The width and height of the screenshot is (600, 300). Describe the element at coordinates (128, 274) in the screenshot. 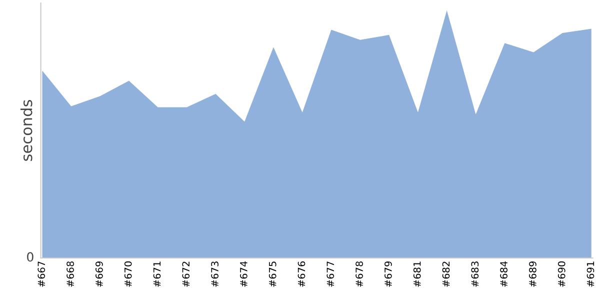

I see `x-tick-label: #670` at that location.